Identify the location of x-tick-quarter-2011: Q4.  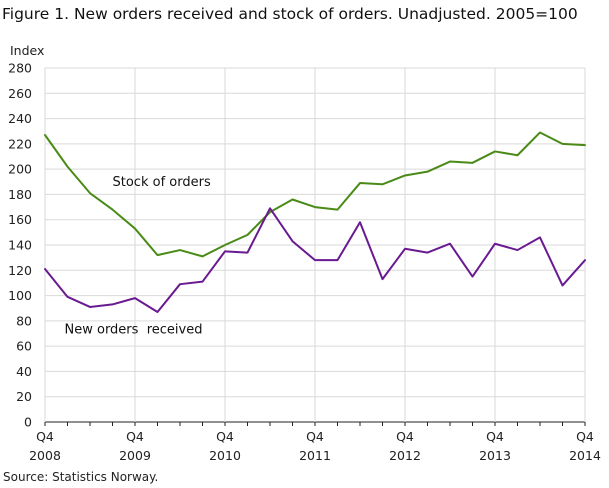
(315, 436).